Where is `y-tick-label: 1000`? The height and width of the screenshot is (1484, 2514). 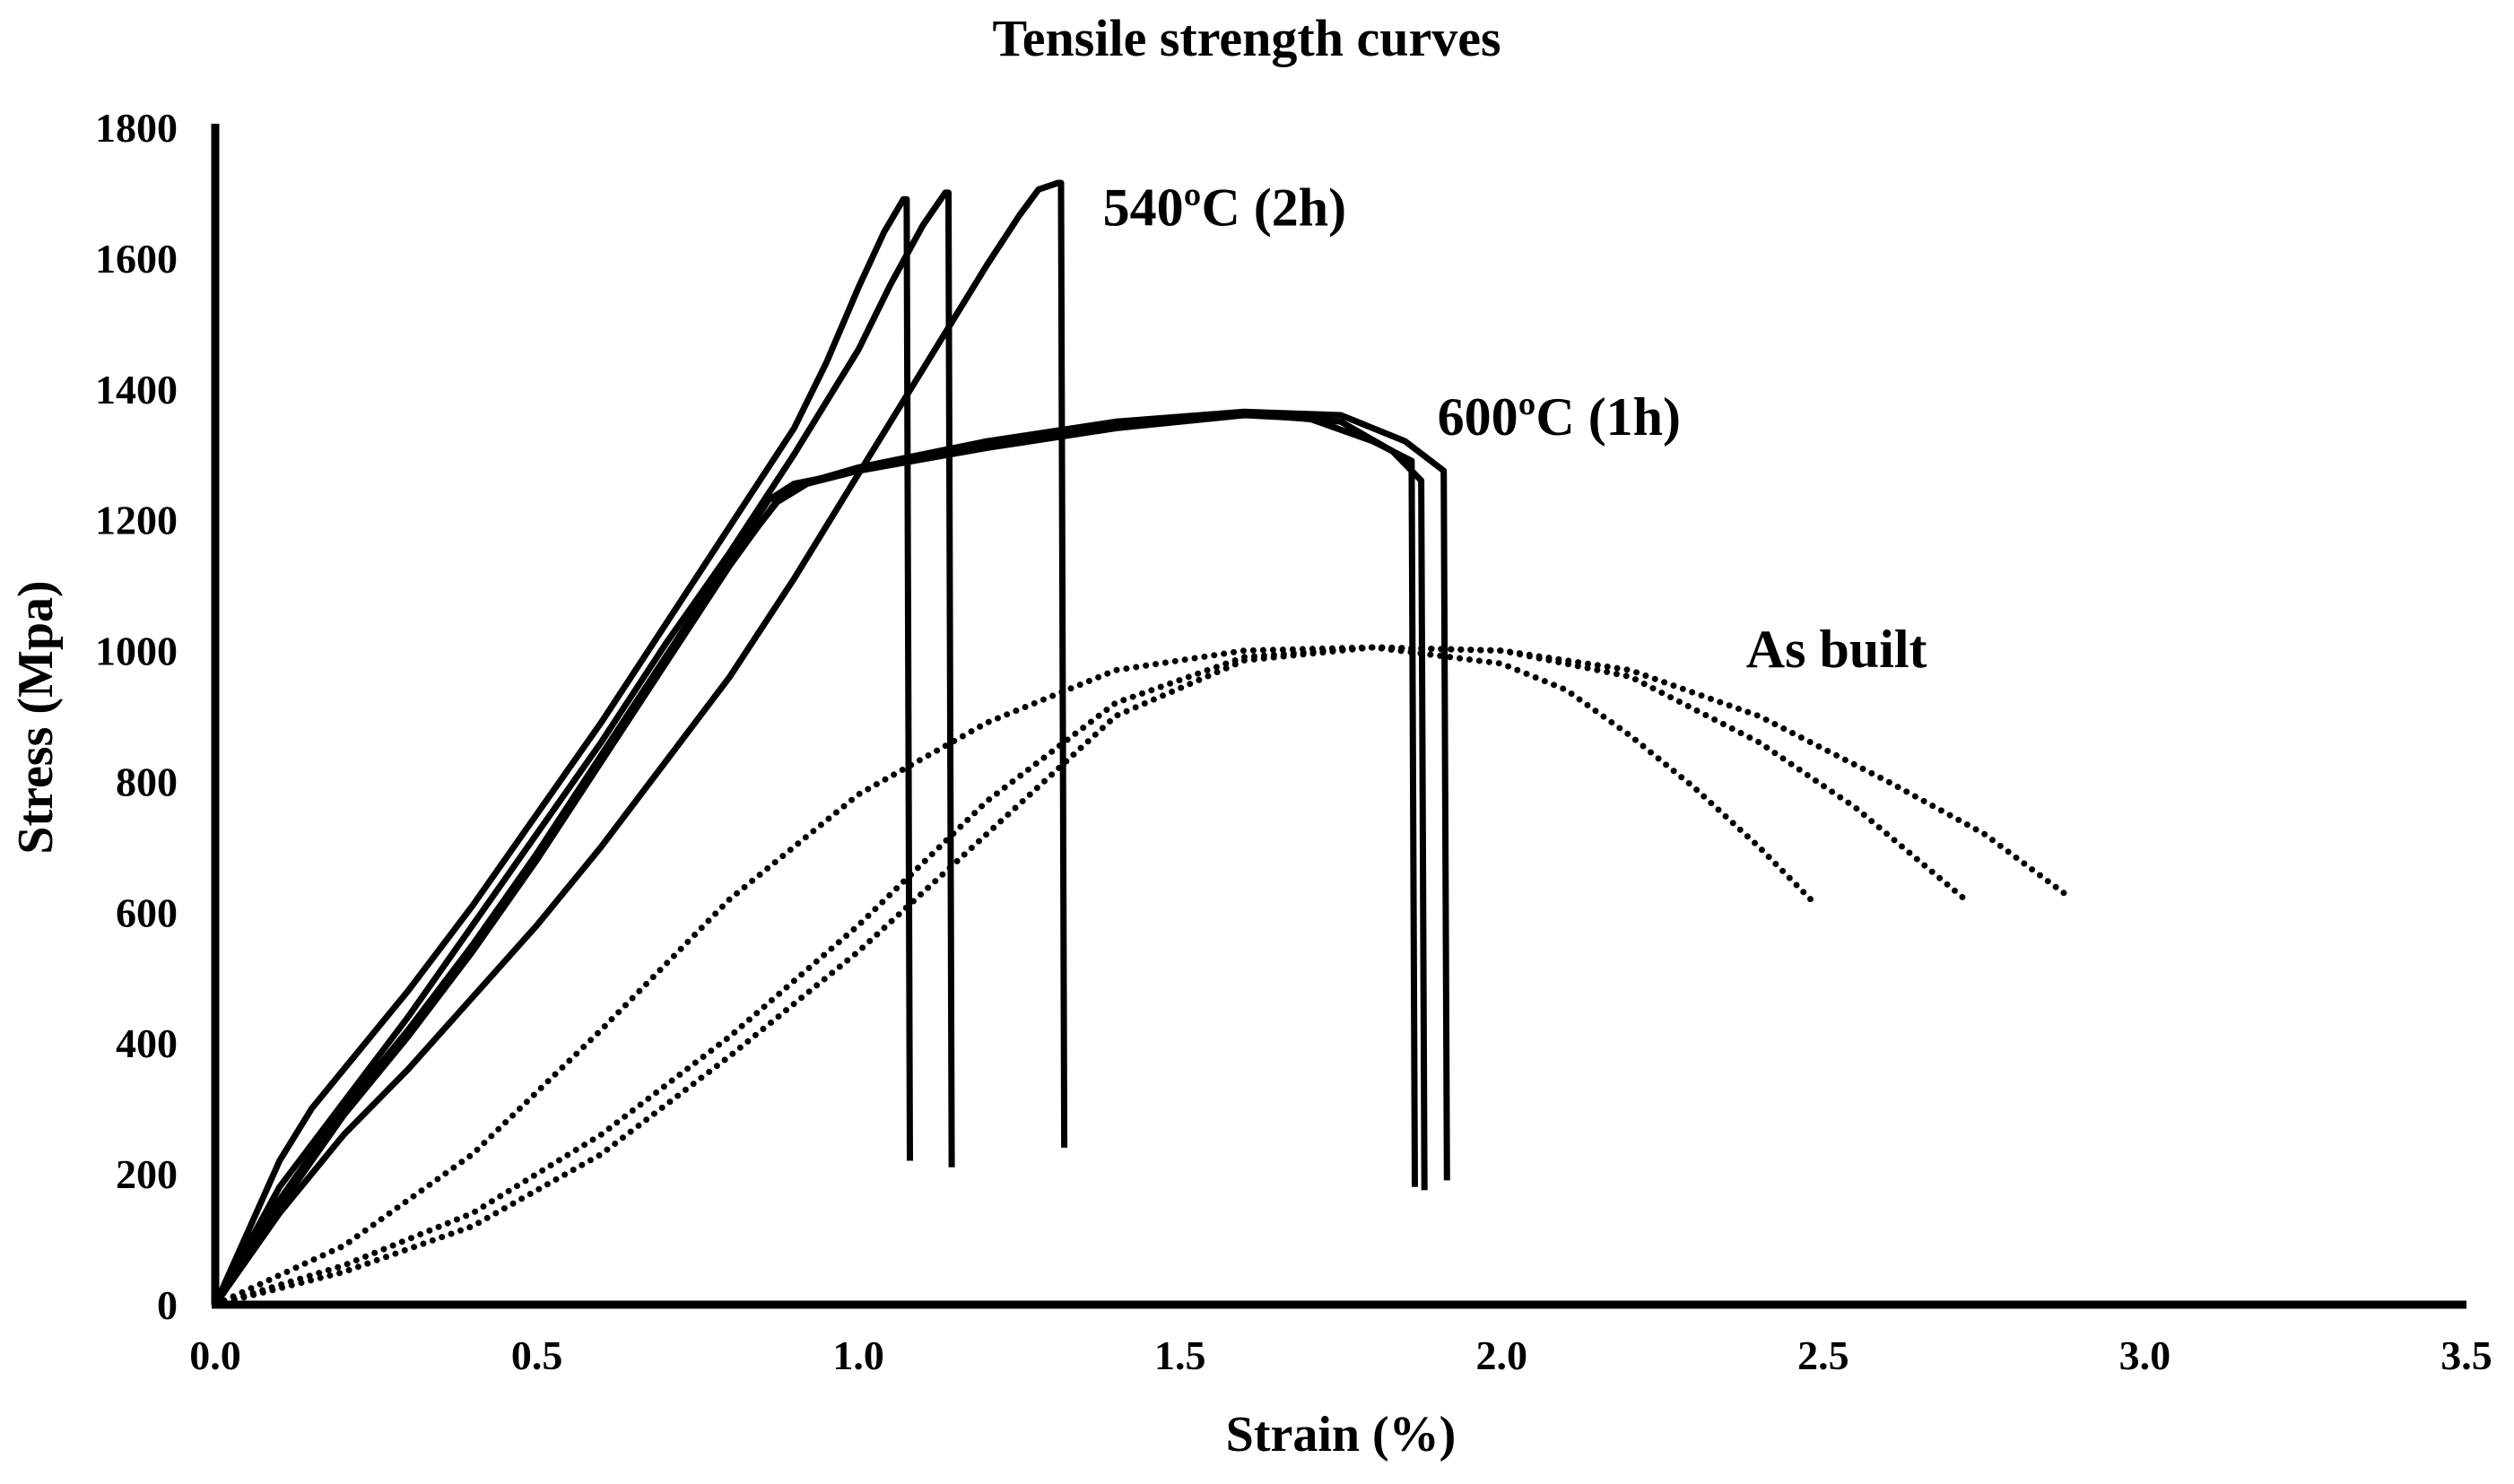
y-tick-label: 1000 is located at coordinates (136, 651).